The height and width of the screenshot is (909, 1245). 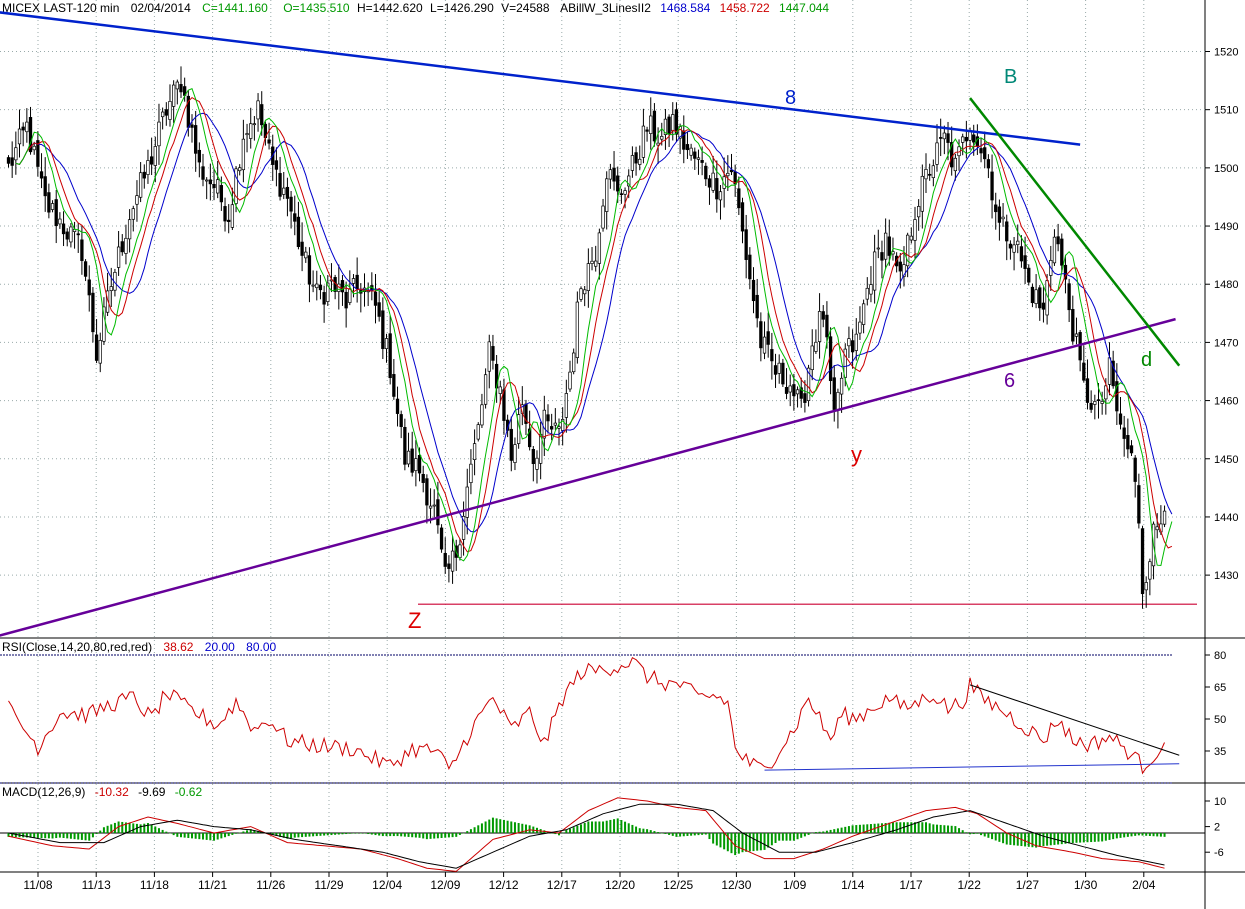 What do you see at coordinates (853, 885) in the screenshot?
I see `x-tick-label: 1/14` at bounding box center [853, 885].